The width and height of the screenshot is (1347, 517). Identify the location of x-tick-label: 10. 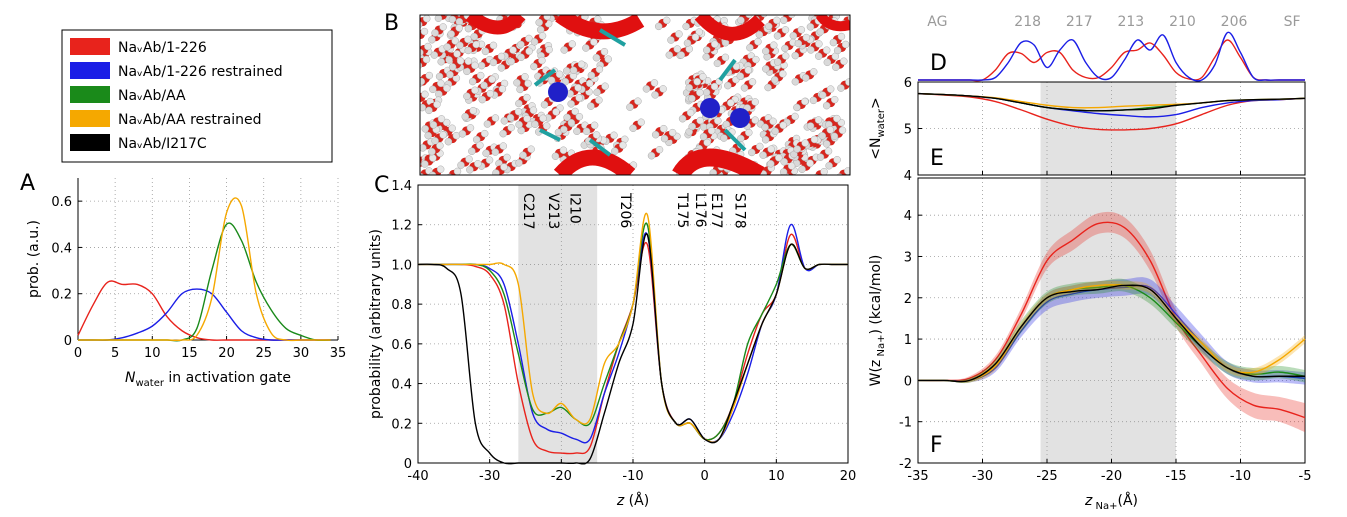
(152, 353).